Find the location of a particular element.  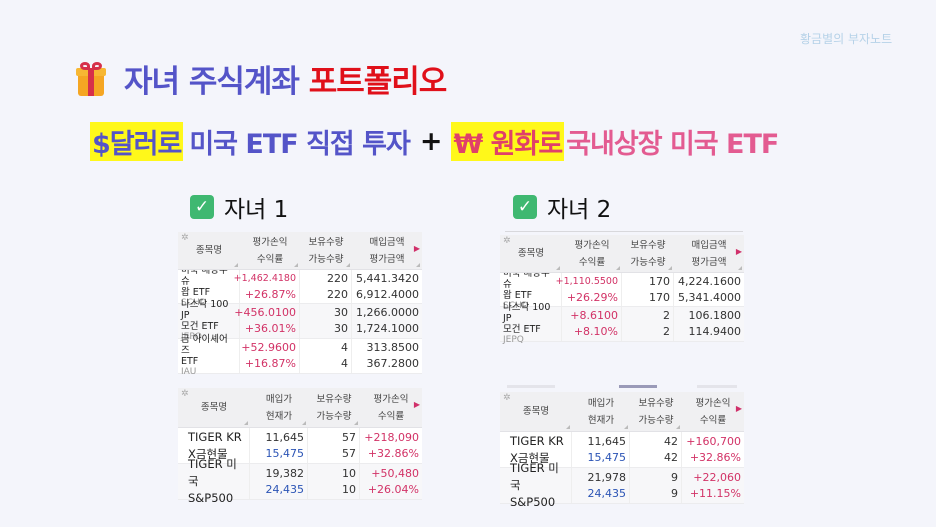

title-part2: 포트폴리오 is located at coordinates (378, 82).